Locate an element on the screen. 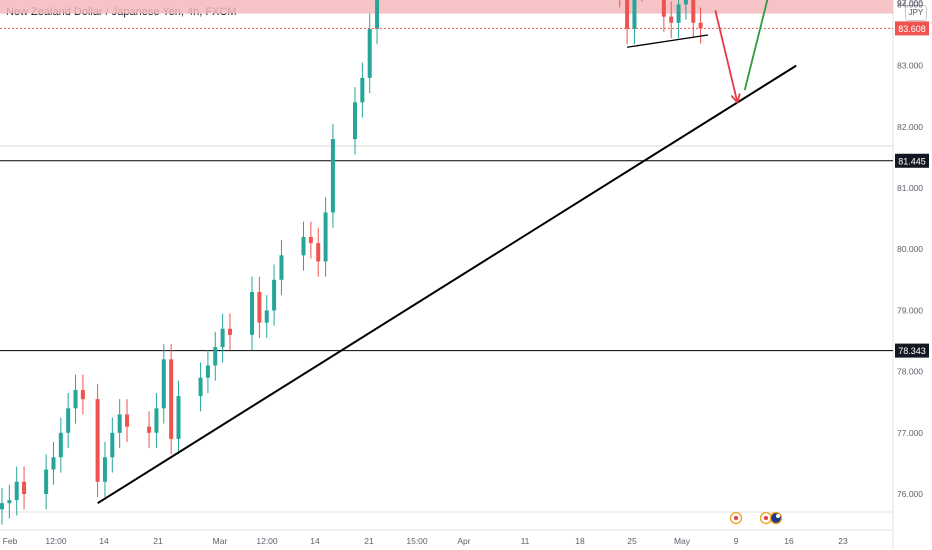 The height and width of the screenshot is (550, 932). y-tick-label: 80.000 is located at coordinates (910, 249).